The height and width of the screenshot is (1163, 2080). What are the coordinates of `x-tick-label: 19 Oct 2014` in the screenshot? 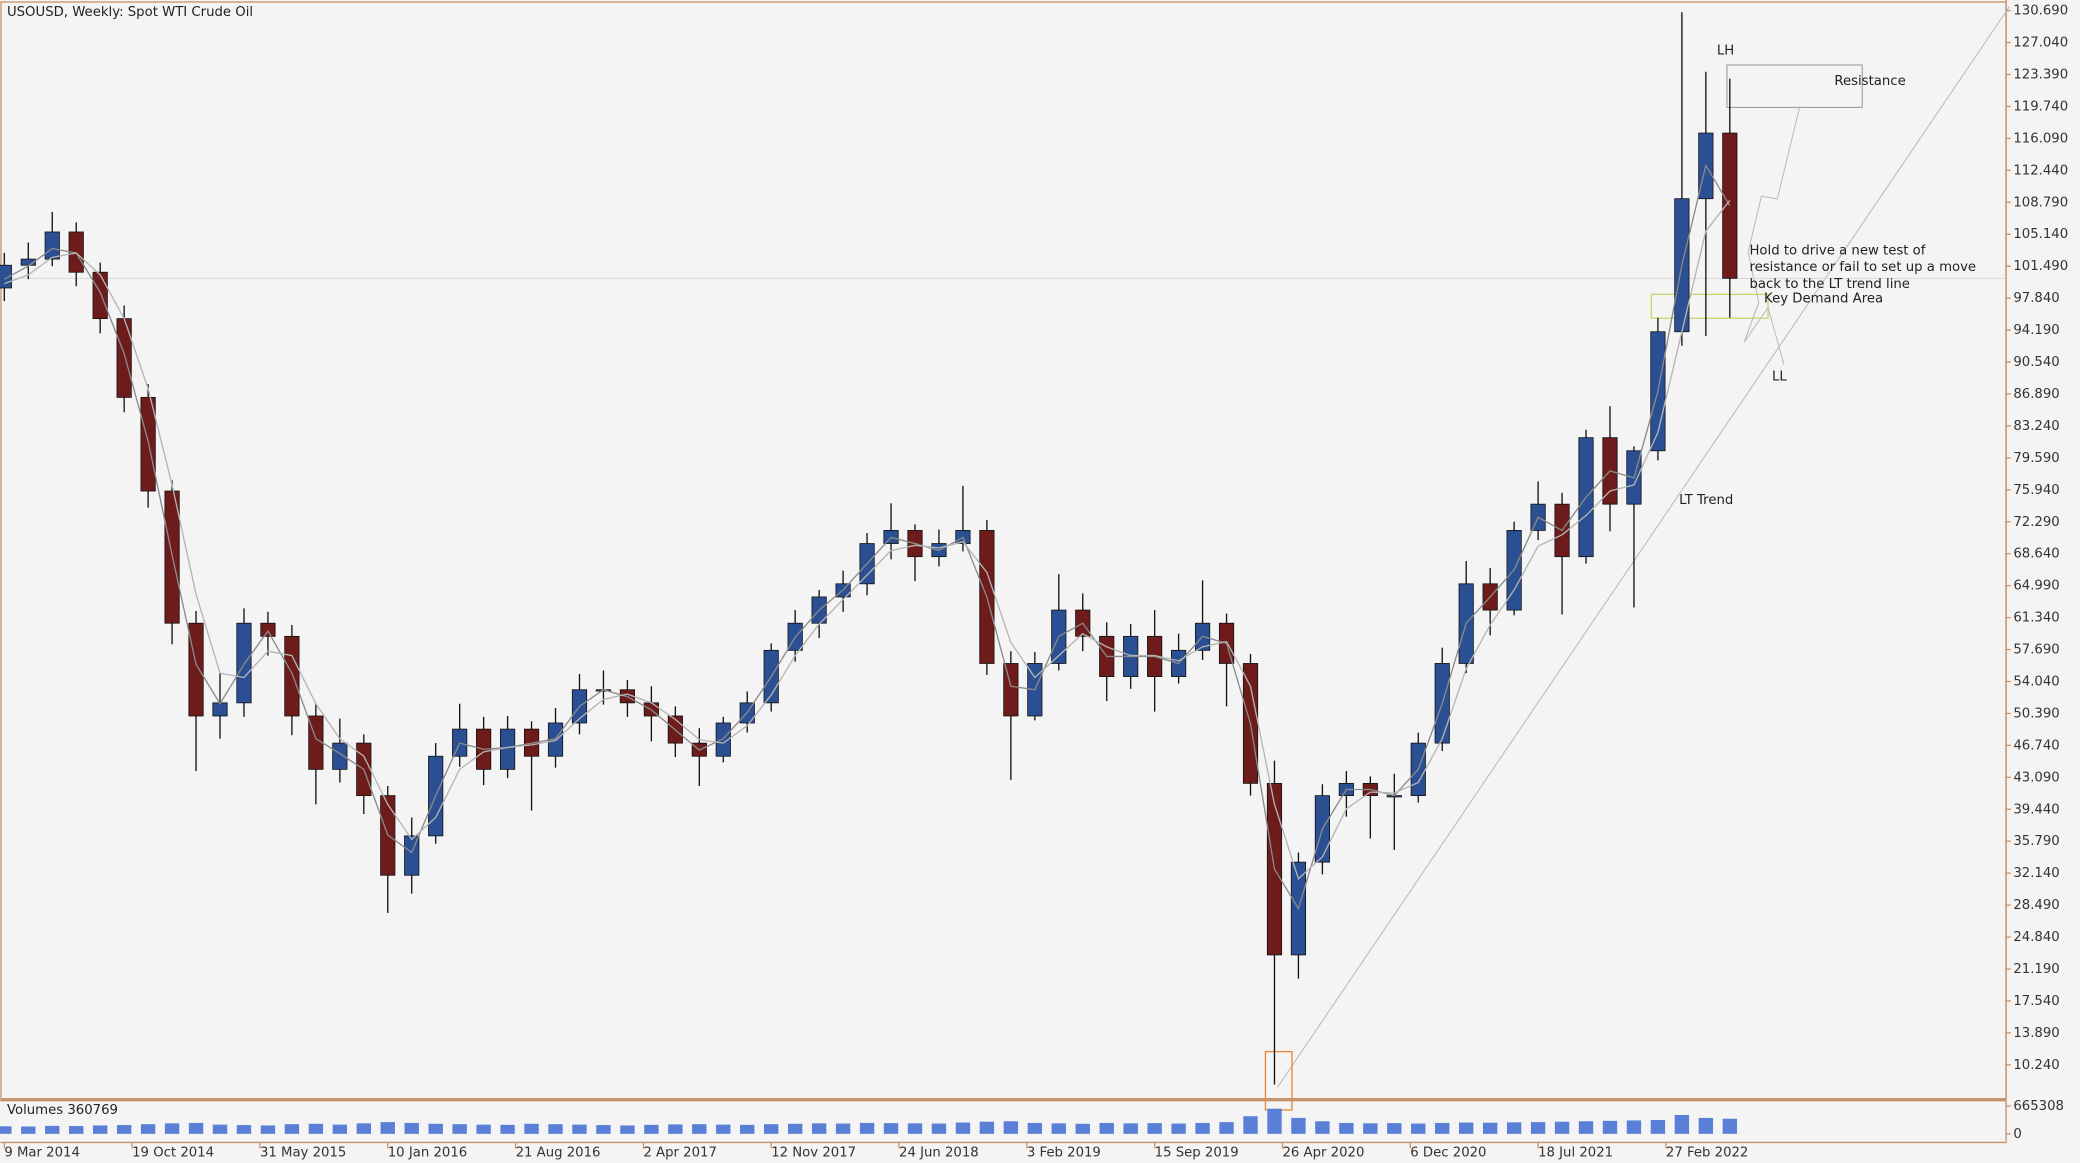 It's located at (173, 1152).